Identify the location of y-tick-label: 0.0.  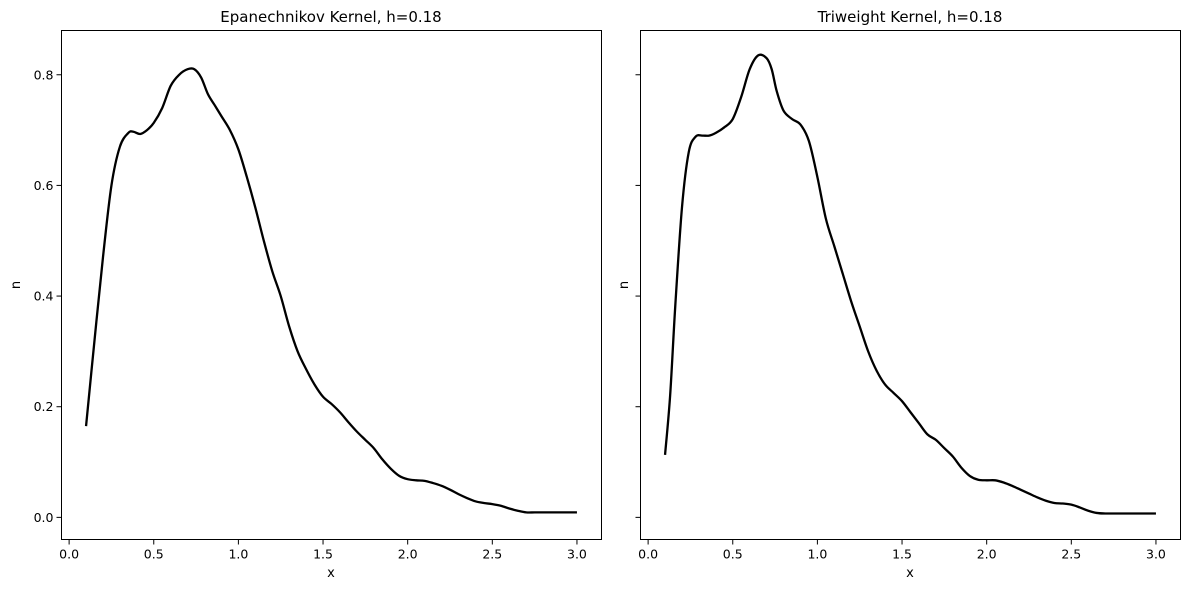
(44, 517).